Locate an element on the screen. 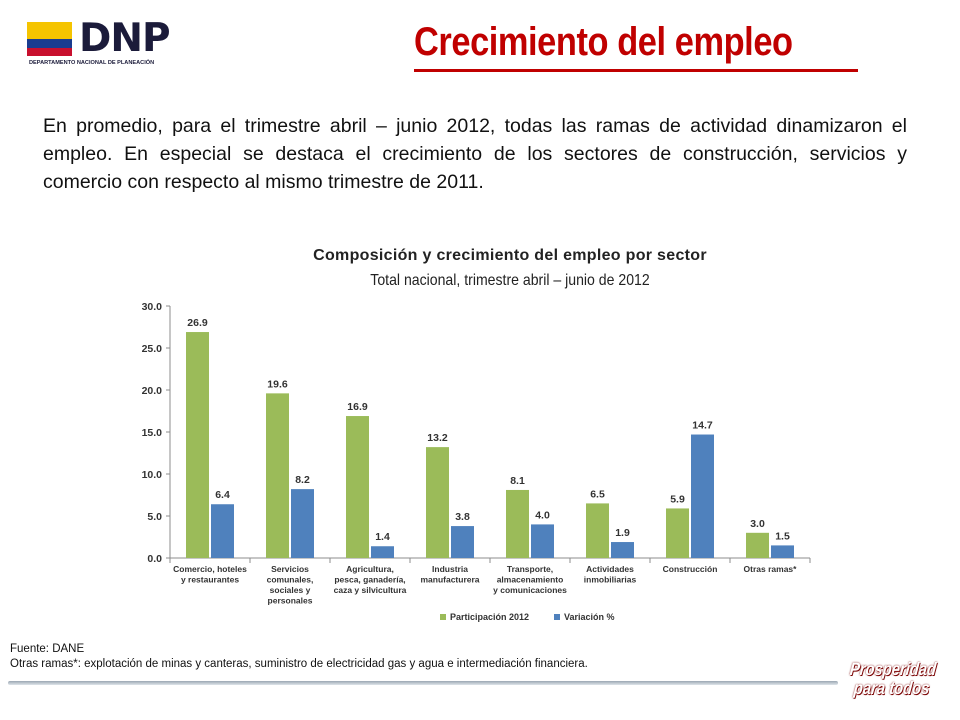 The height and width of the screenshot is (720, 960). x-tick-label: y comunicaciones is located at coordinates (530, 590).